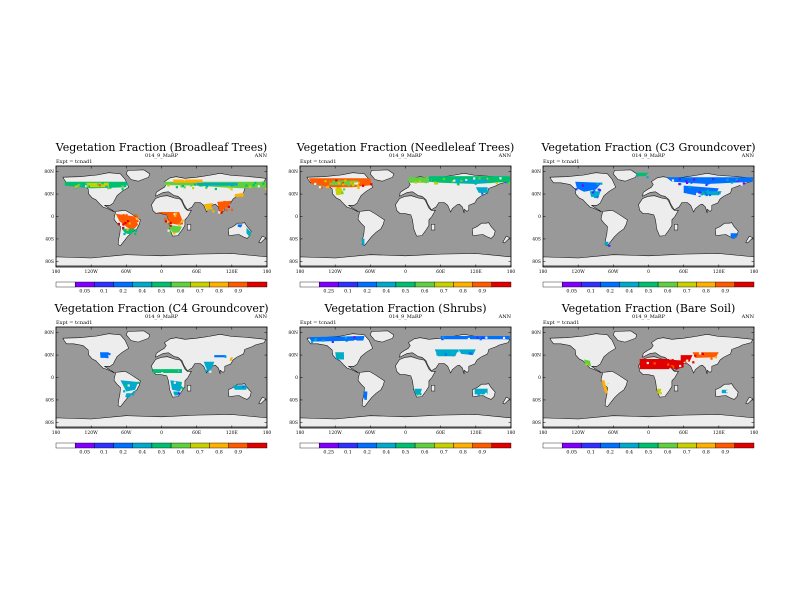 Image resolution: width=800 pixels, height=600 pixels. Describe the element at coordinates (126, 433) in the screenshot. I see `lon-label: 60W` at that location.